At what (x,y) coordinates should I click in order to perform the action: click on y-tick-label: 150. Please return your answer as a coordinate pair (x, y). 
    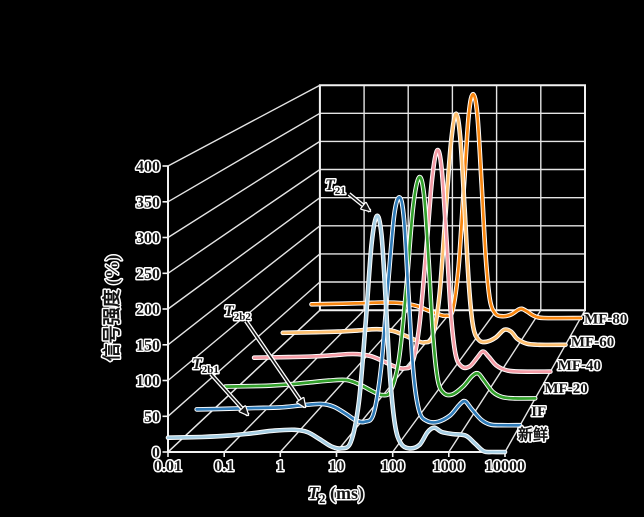
    Looking at the image, I should click on (148, 345).